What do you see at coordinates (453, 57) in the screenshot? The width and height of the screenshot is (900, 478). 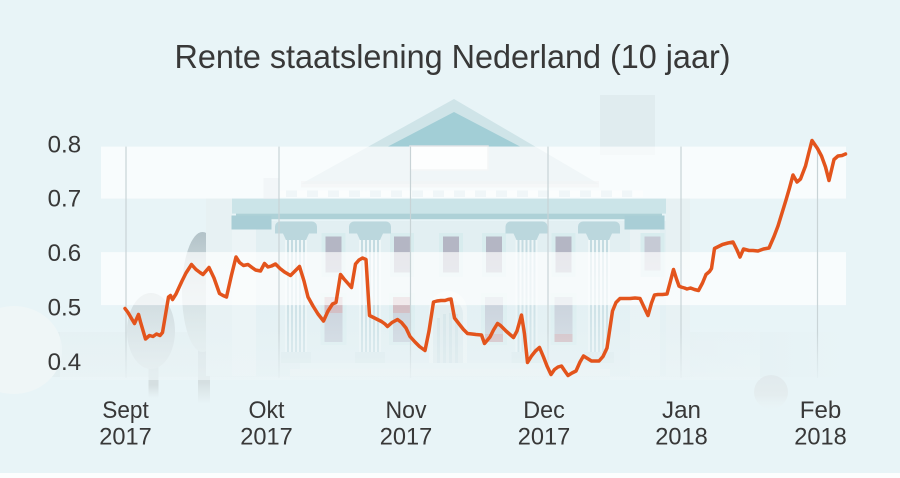 I see `svg-text:Rente staatslening Nederland (: Rente staatslening Nederland (10 jaar)` at bounding box center [453, 57].